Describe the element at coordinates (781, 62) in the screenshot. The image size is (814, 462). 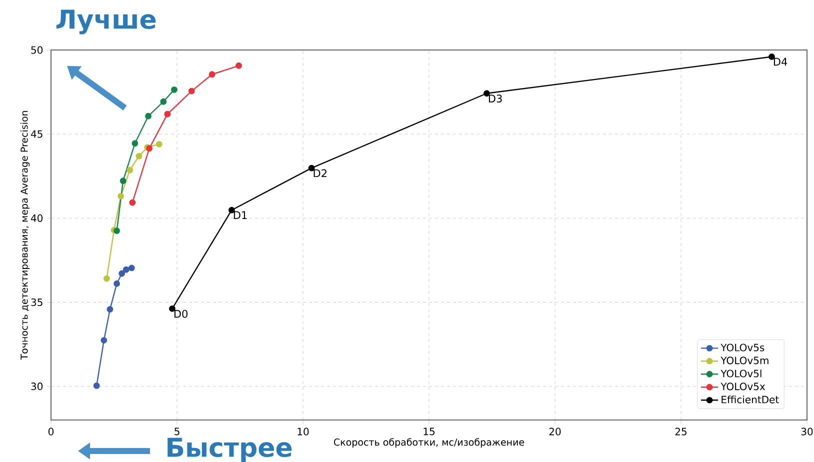
I see `annotation: D4` at that location.